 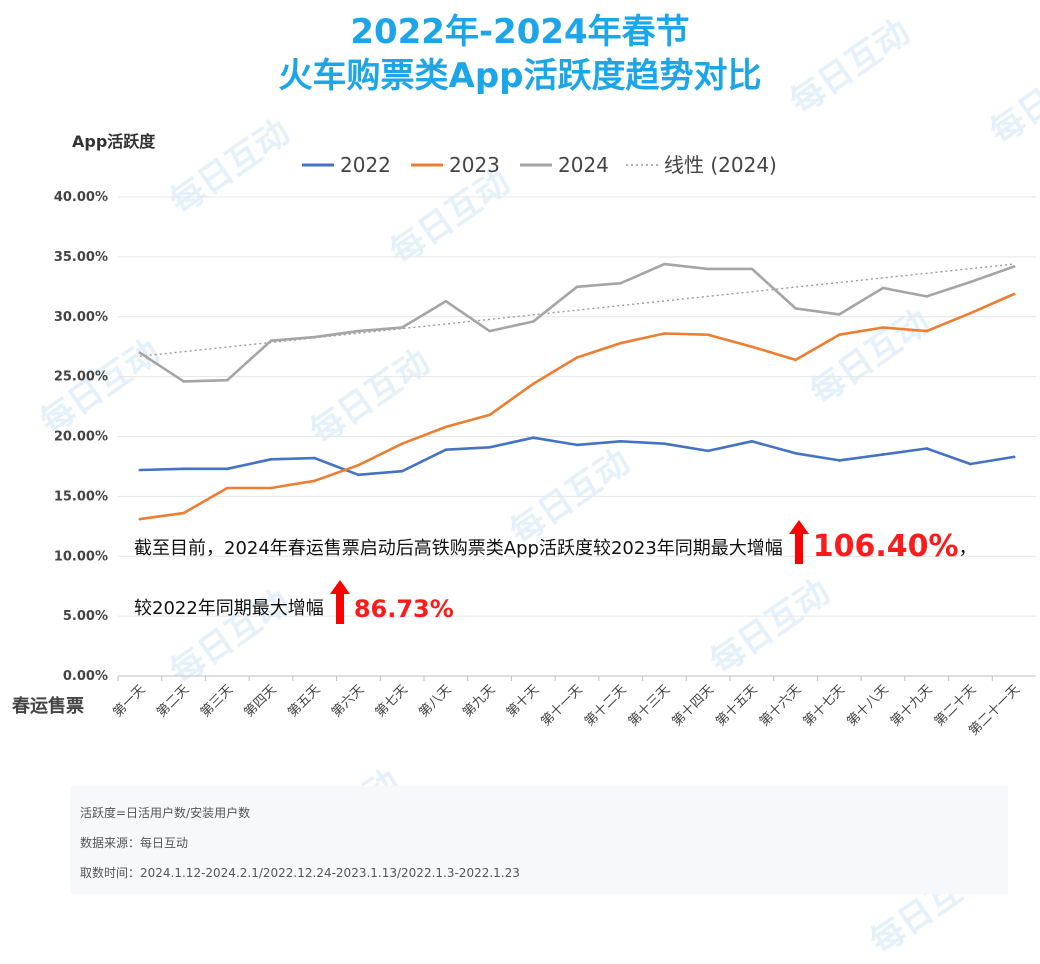 I want to click on legend-label-2023: 2023, so click(x=474, y=165).